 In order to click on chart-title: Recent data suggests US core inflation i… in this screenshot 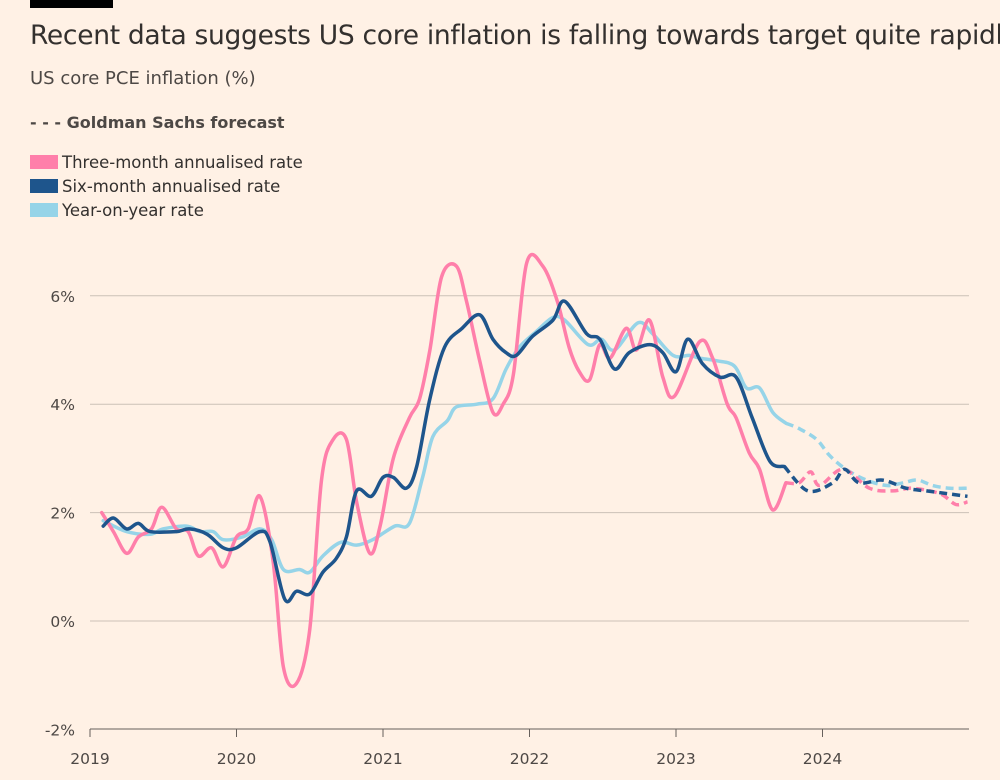, I will do `click(515, 35)`.